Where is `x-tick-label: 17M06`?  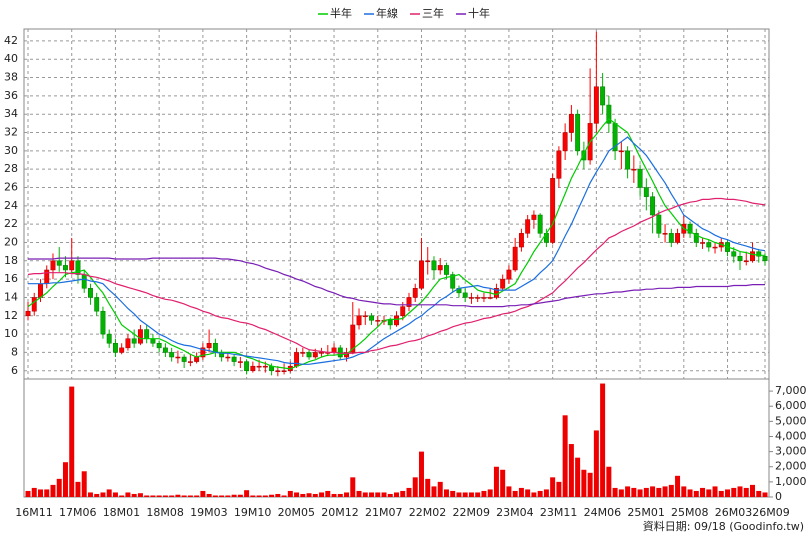 x-tick-label: 17M06 is located at coordinates (78, 512).